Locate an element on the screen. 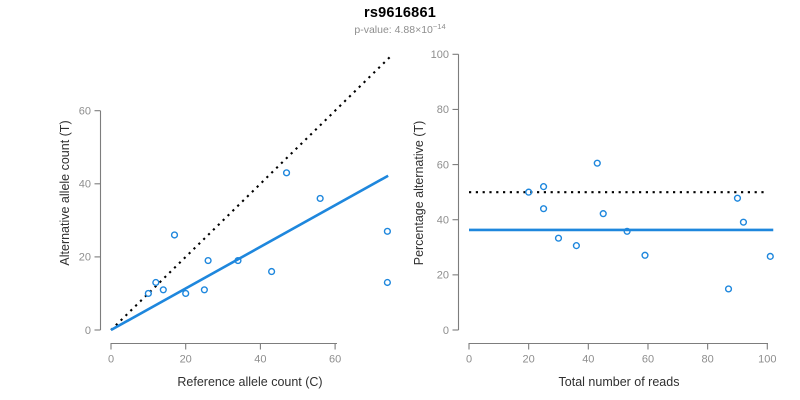  y-tick-label: 80 is located at coordinates (443, 110).